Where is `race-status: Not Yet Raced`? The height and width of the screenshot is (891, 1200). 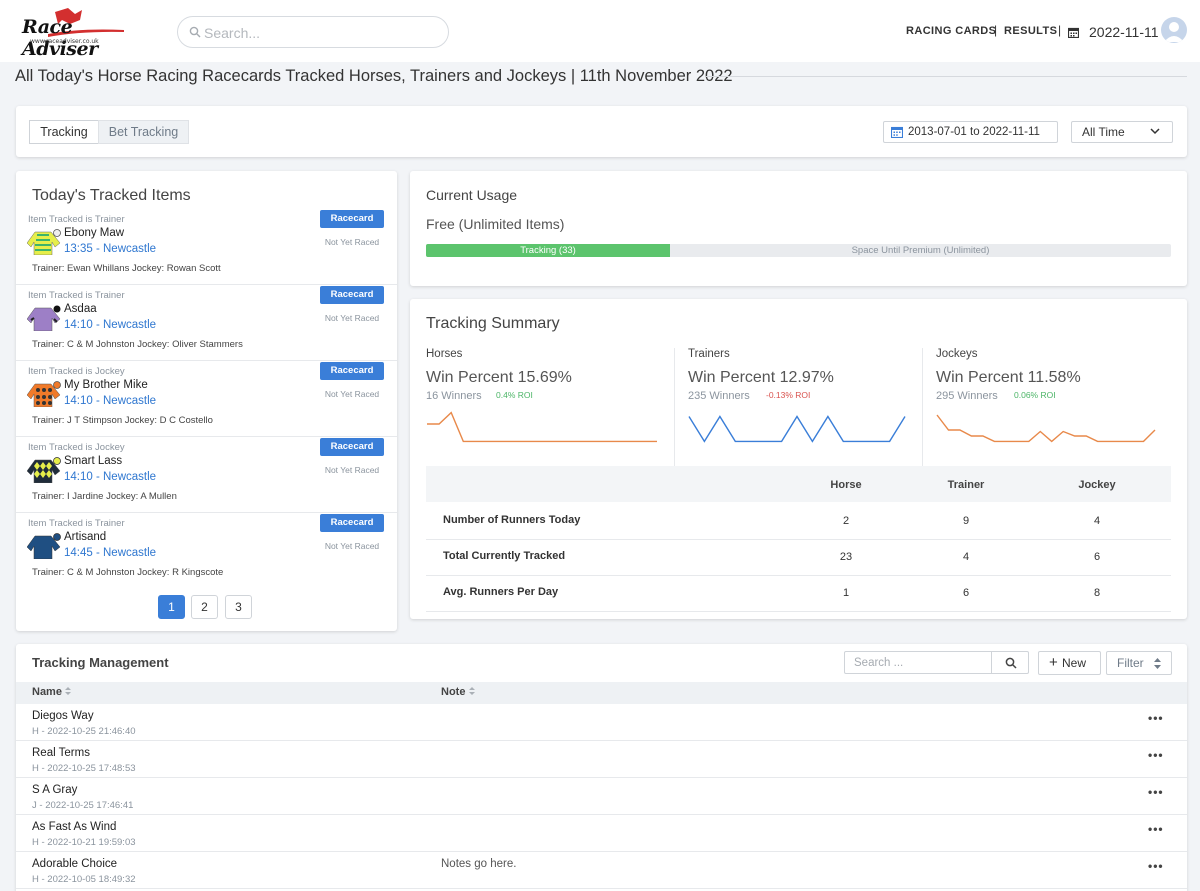 race-status: Not Yet Raced is located at coordinates (352, 318).